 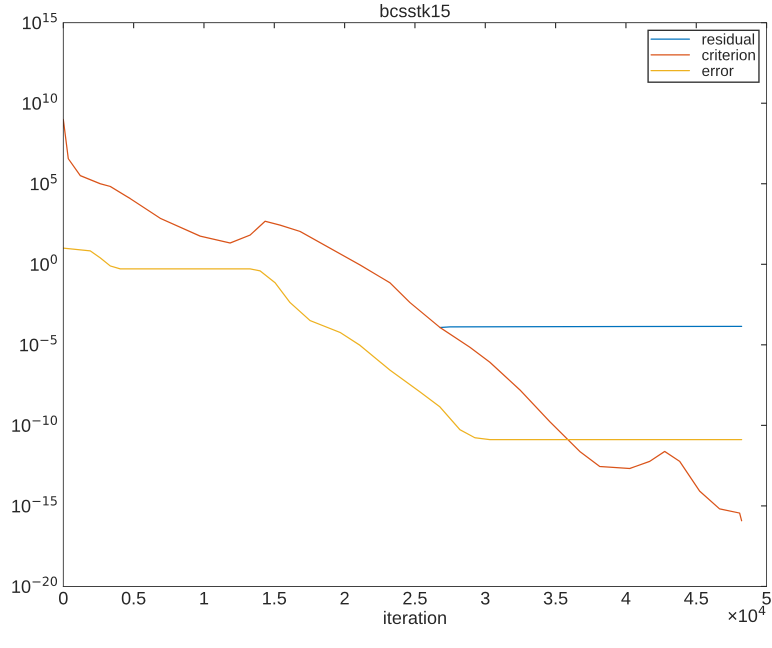 I want to click on x-tick-label: 4.5, so click(x=696, y=598).